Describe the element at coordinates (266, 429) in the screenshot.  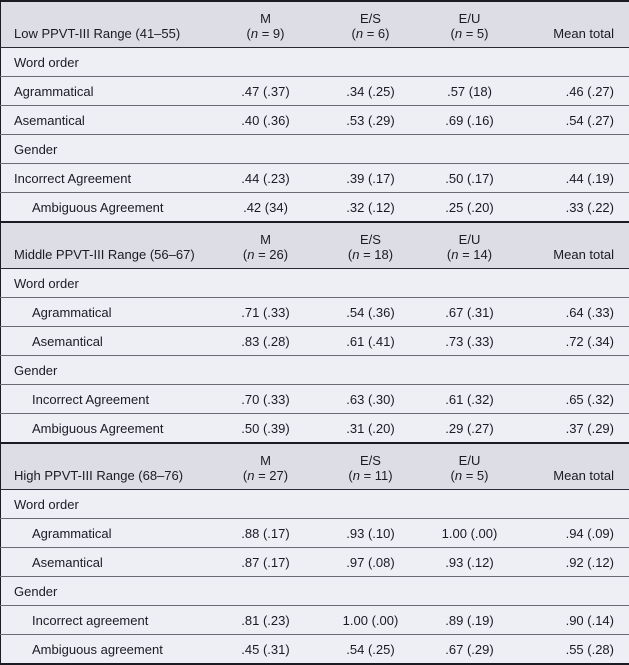
I see `value-cell: .50 (.39)` at that location.